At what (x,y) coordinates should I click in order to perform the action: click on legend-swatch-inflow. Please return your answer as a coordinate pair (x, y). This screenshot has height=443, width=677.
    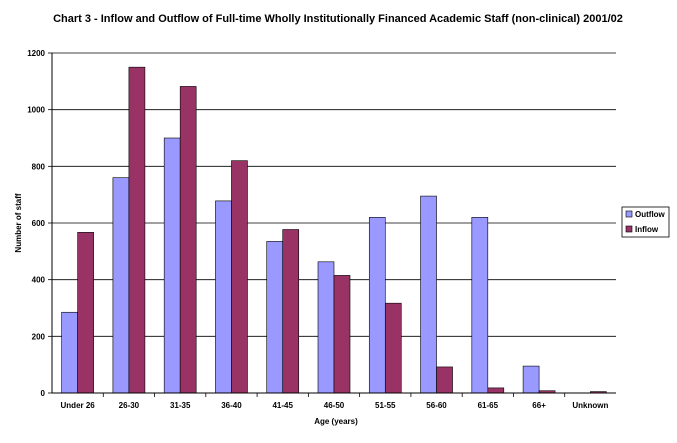
    Looking at the image, I should click on (629, 229).